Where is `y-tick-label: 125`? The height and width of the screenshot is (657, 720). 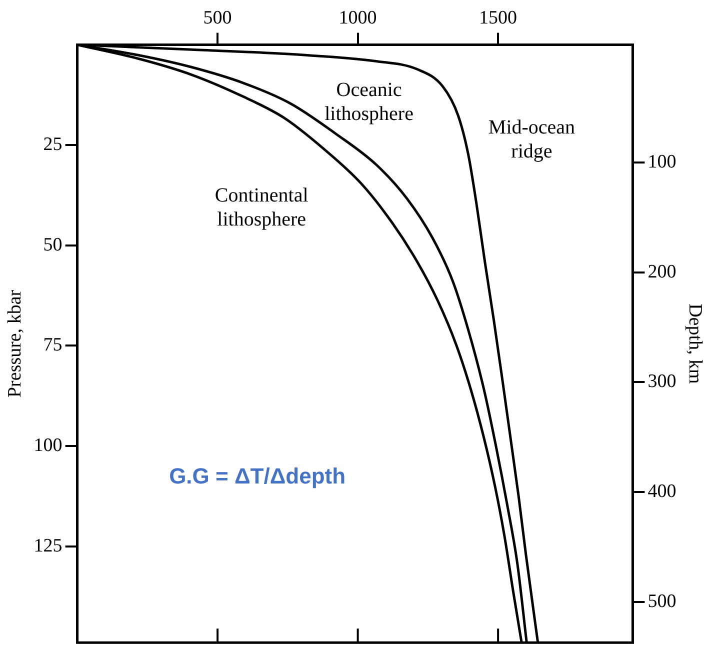
y-tick-label: 125 is located at coordinates (48, 545).